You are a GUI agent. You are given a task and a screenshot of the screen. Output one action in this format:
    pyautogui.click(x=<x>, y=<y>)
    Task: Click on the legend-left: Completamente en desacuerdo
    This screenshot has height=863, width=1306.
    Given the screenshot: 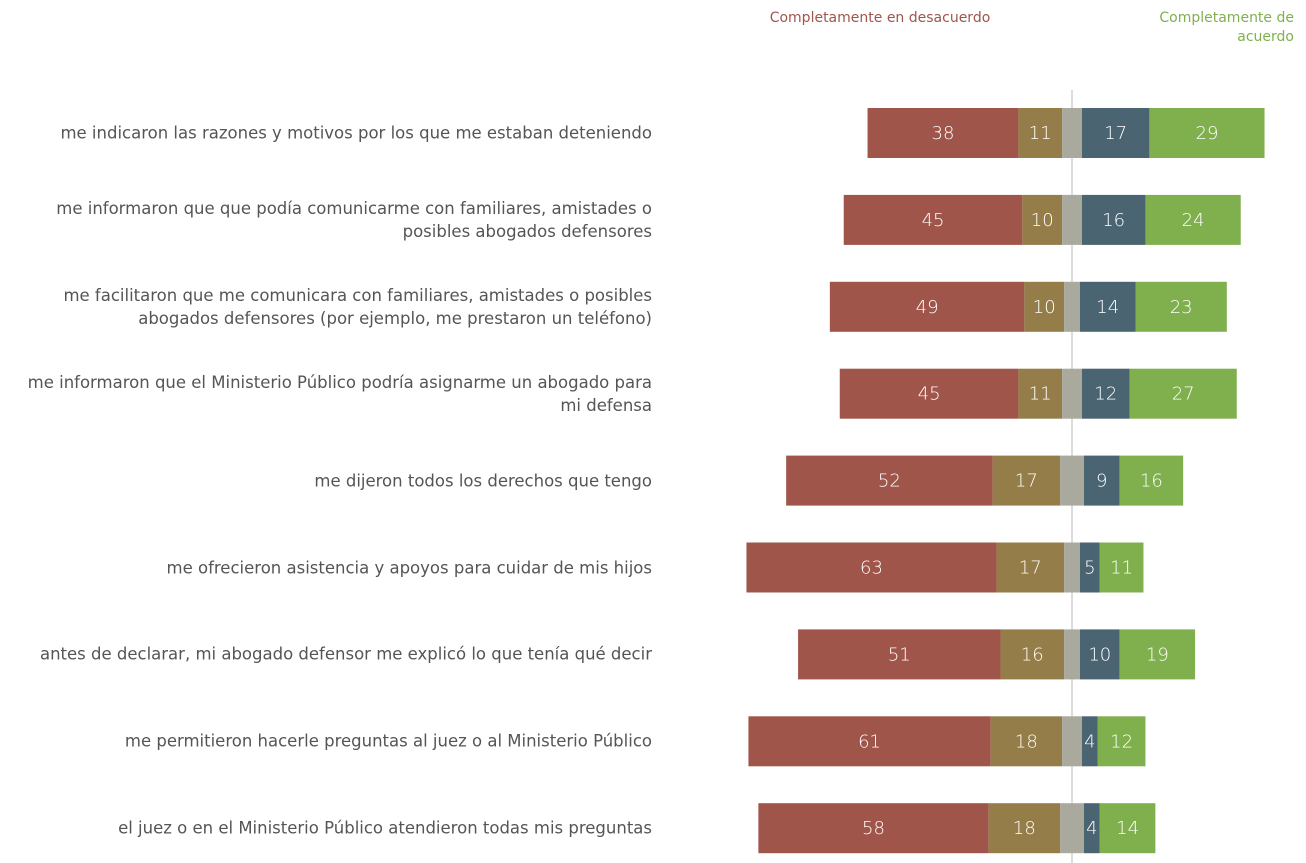 What is the action you would take?
    pyautogui.click(x=880, y=18)
    